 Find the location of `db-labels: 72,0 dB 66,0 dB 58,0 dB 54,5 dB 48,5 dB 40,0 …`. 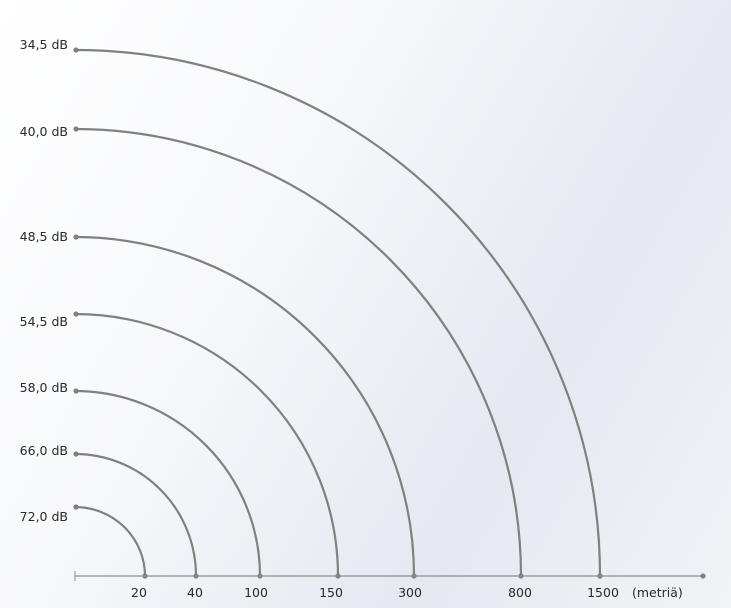

db-labels: 72,0 dB 66,0 dB 58,0 dB 54,5 dB 48,5 dB 40,0 … is located at coordinates (44, 280).